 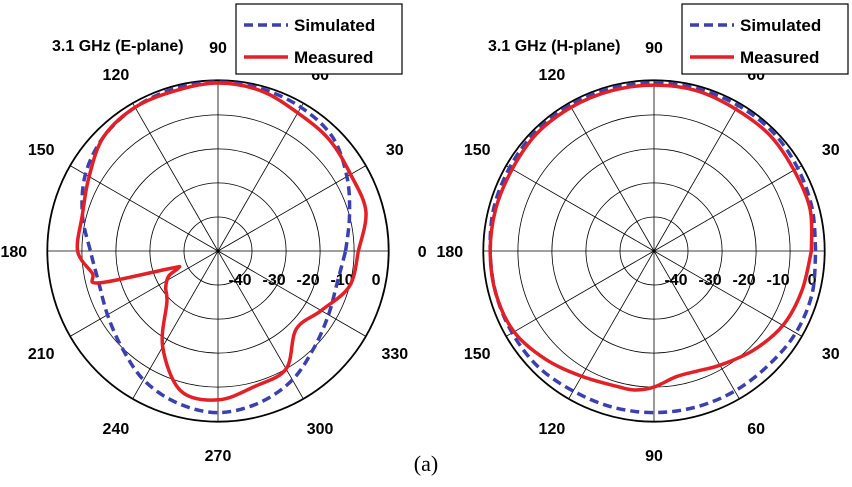 I want to click on angle-label: 60, so click(x=756, y=429).